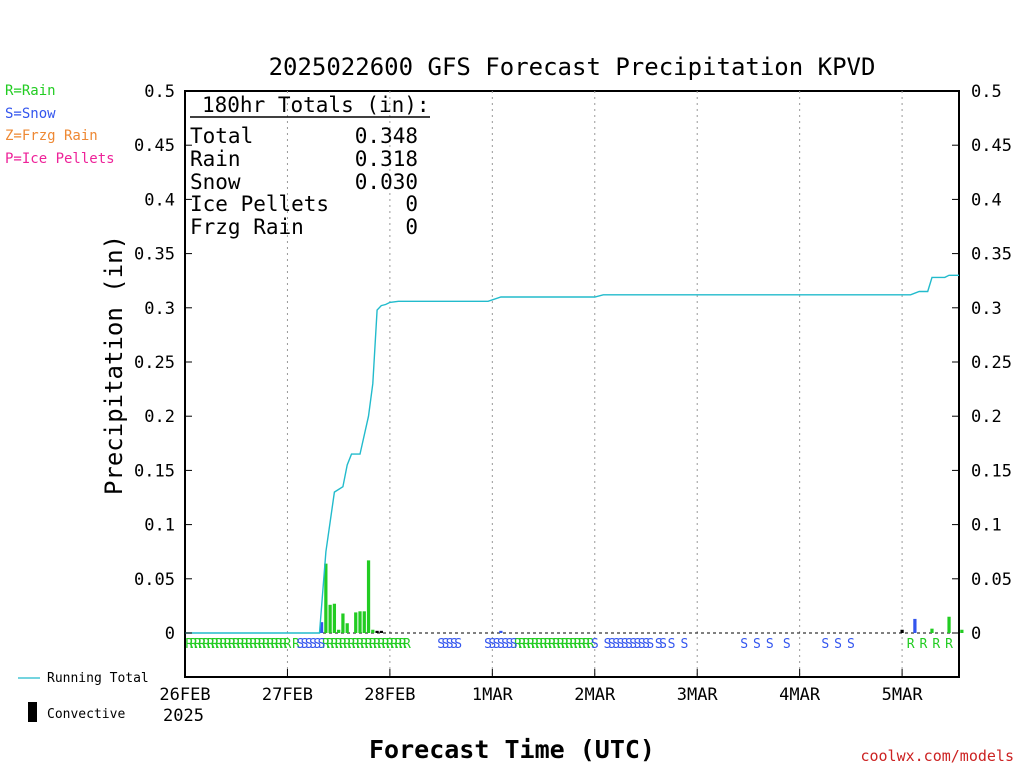 The width and height of the screenshot is (1024, 768). What do you see at coordinates (991, 471) in the screenshot?
I see `y-tick-label-right: 0.15` at bounding box center [991, 471].